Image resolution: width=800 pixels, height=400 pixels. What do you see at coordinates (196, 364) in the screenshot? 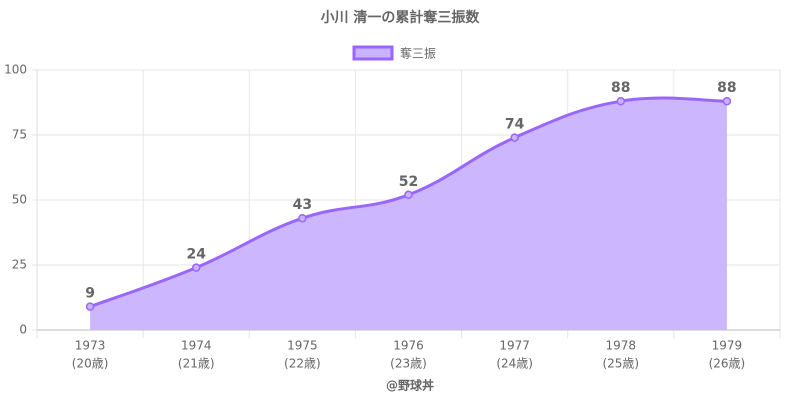
I see `x-tick-label: (21歳)` at bounding box center [196, 364].